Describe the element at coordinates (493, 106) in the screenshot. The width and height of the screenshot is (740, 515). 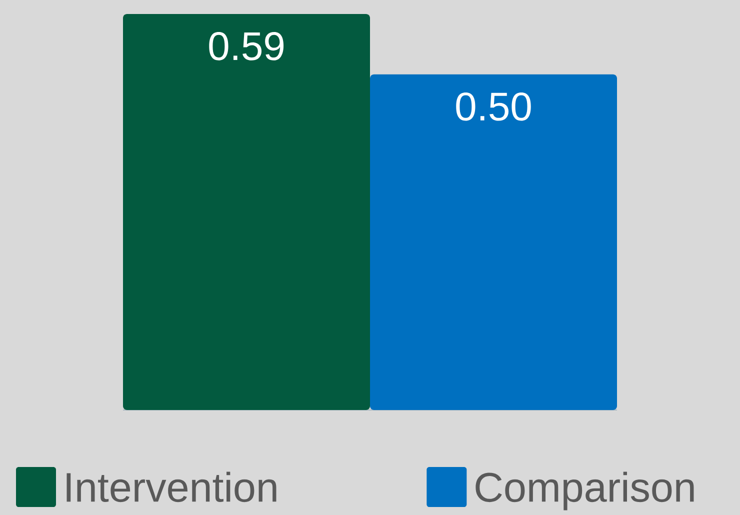
I see `data-label: 0.50` at that location.